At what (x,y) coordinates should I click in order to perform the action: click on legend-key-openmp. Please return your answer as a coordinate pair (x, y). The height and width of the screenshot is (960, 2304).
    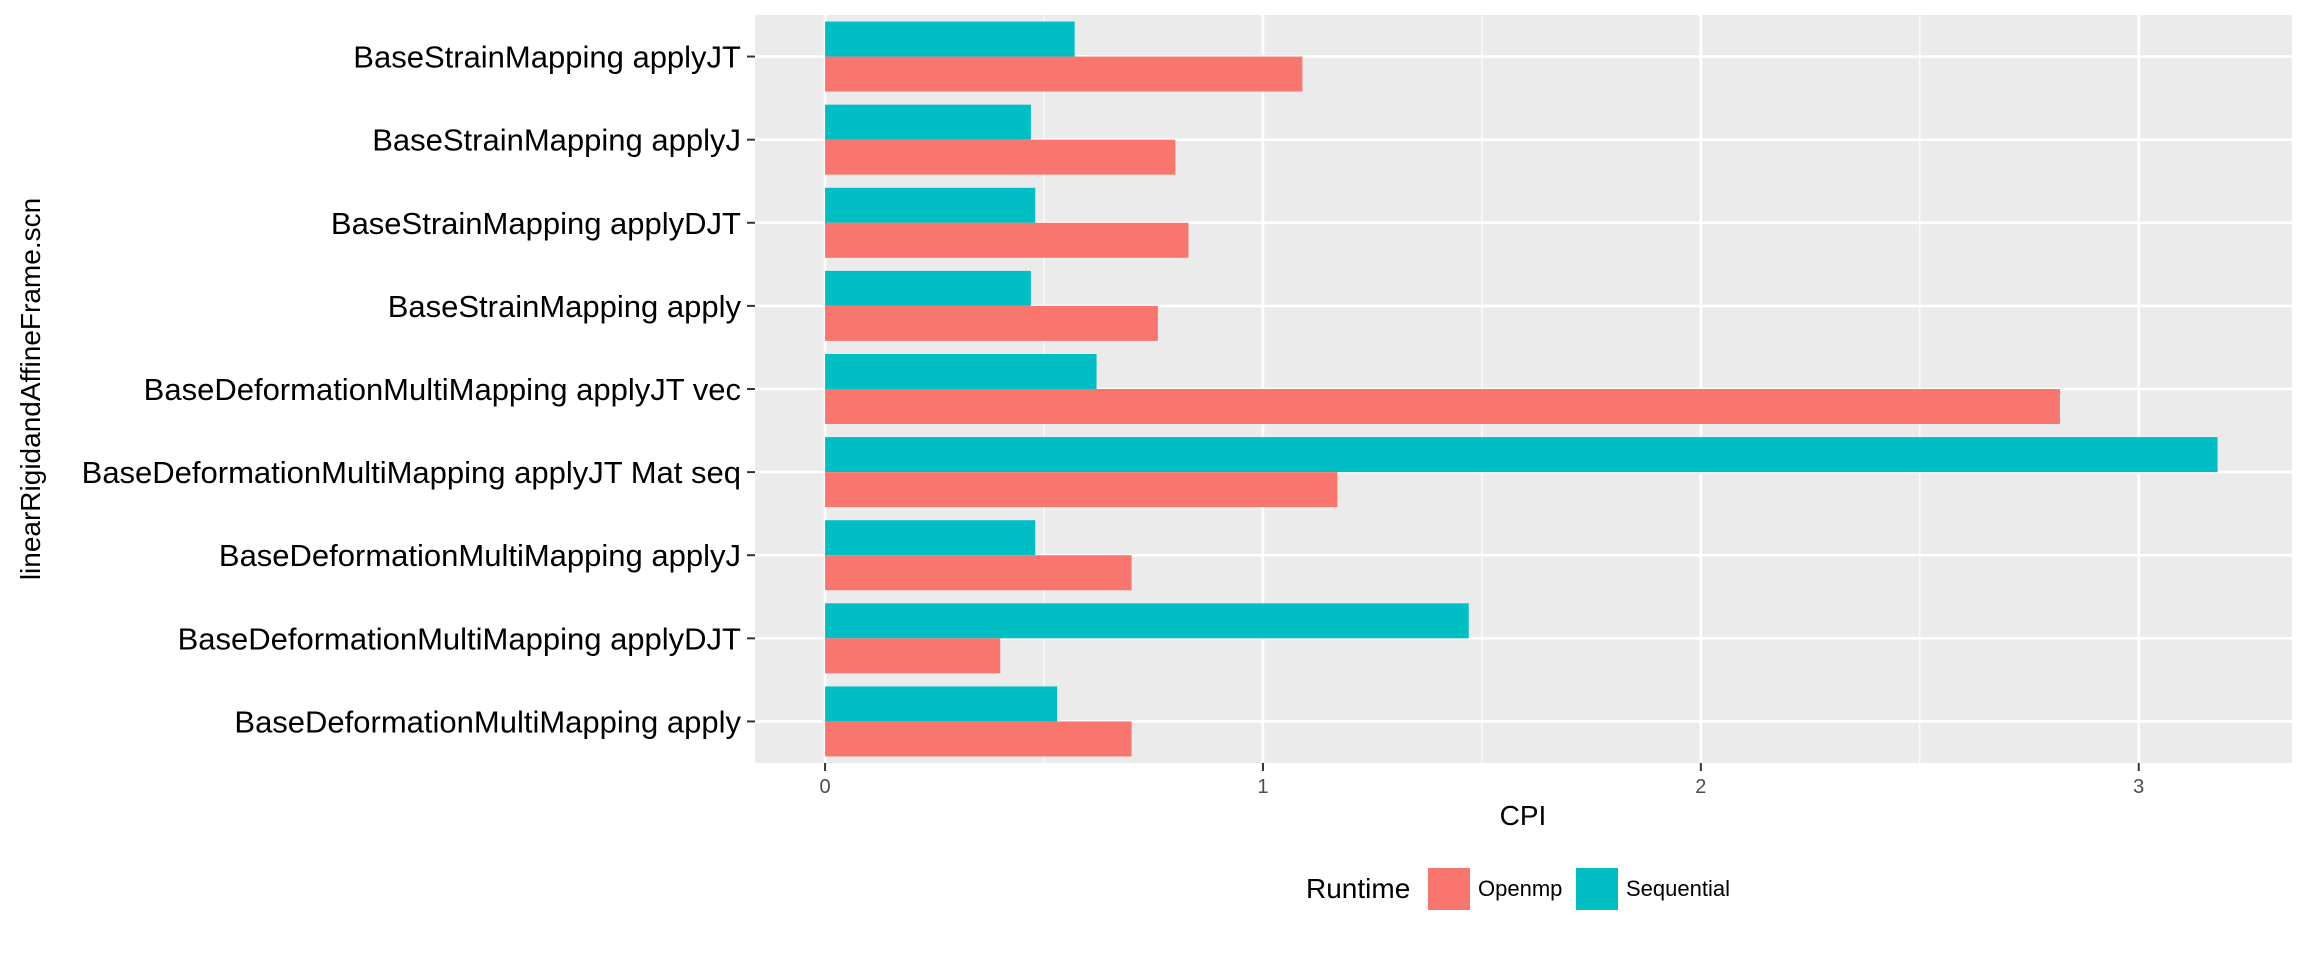
    Looking at the image, I should click on (1449, 889).